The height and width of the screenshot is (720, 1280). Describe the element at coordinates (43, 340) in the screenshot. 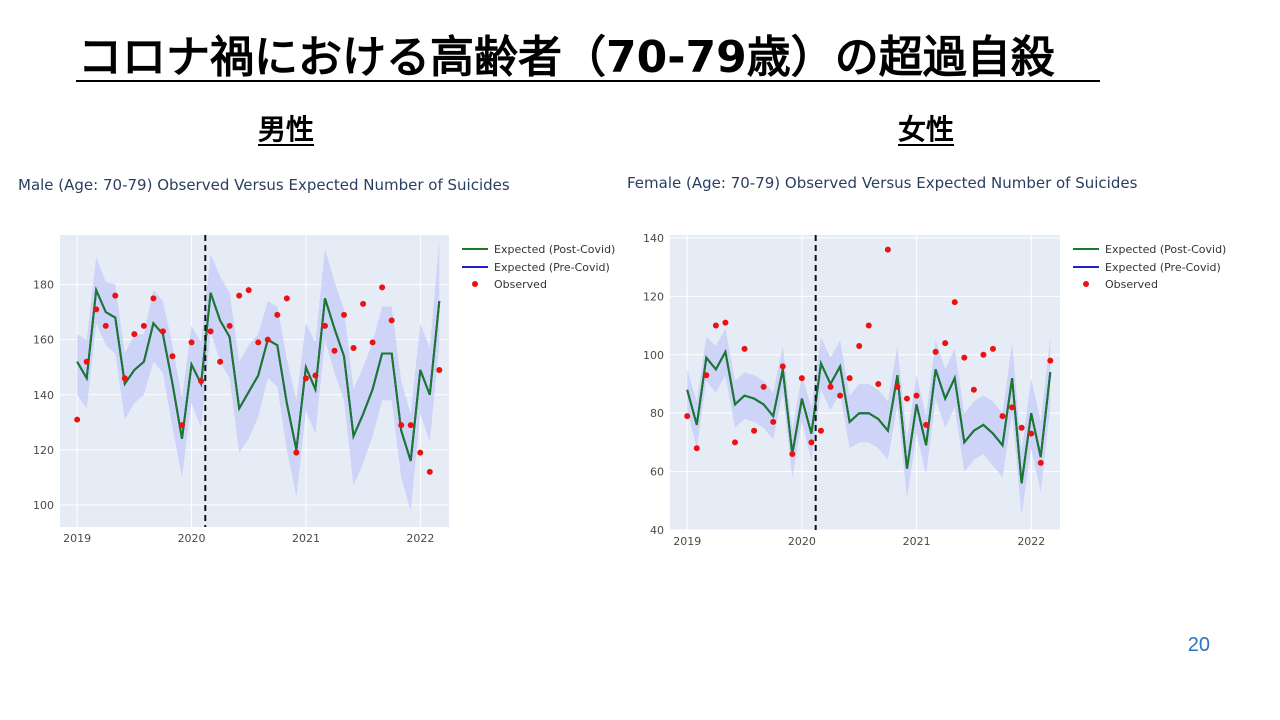

I see `male-ytick-label: 160` at that location.